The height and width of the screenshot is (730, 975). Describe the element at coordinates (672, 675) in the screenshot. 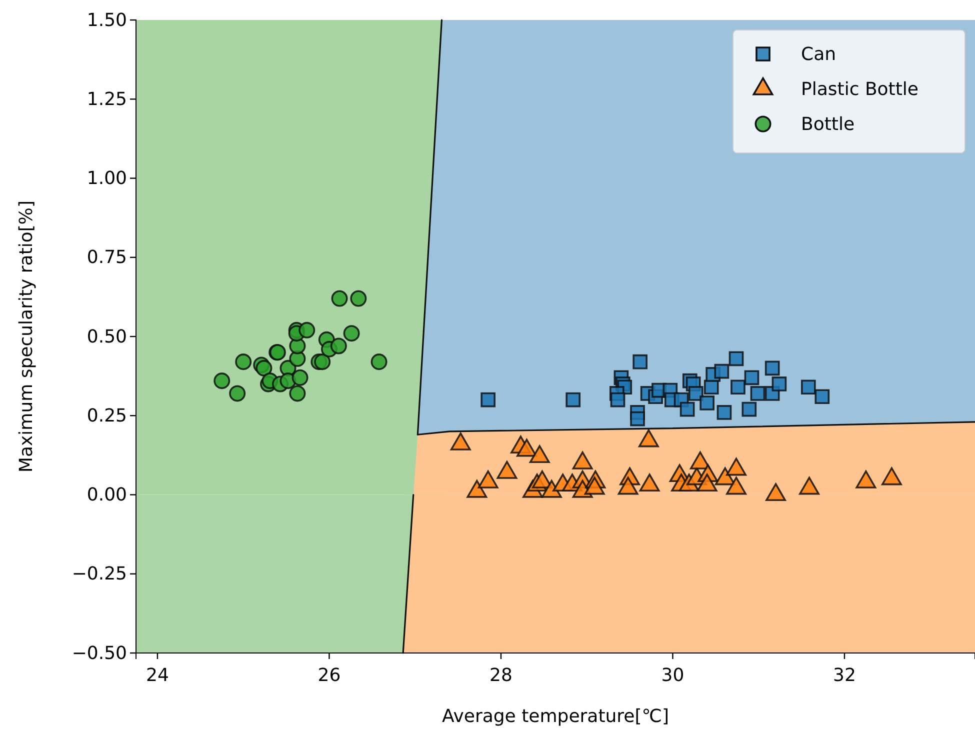

I see `x-tick-label: 30` at that location.